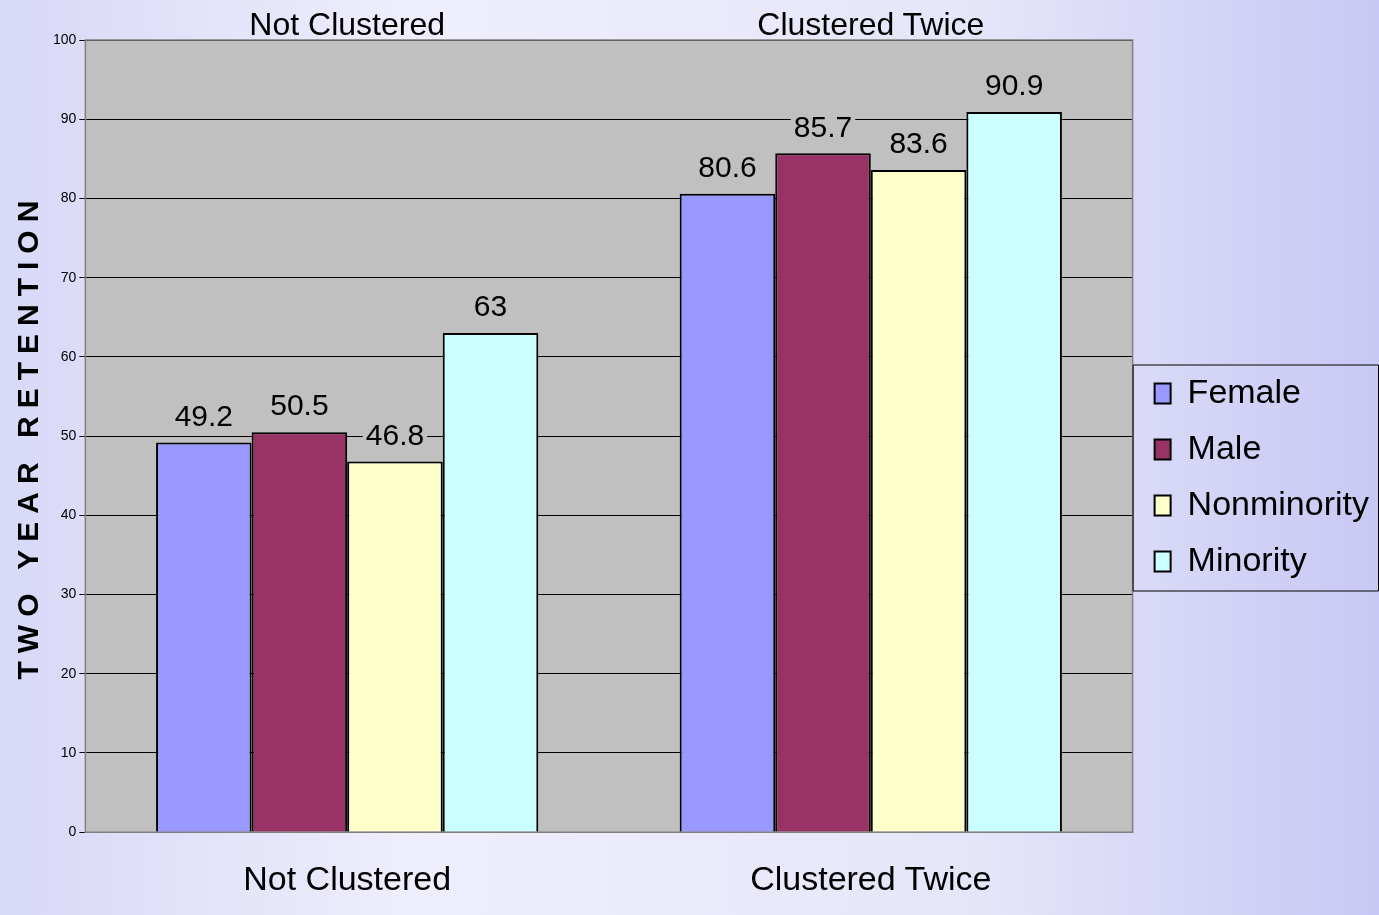 The height and width of the screenshot is (915, 1379). Describe the element at coordinates (204, 415) in the screenshot. I see `data-label: 49.2` at that location.